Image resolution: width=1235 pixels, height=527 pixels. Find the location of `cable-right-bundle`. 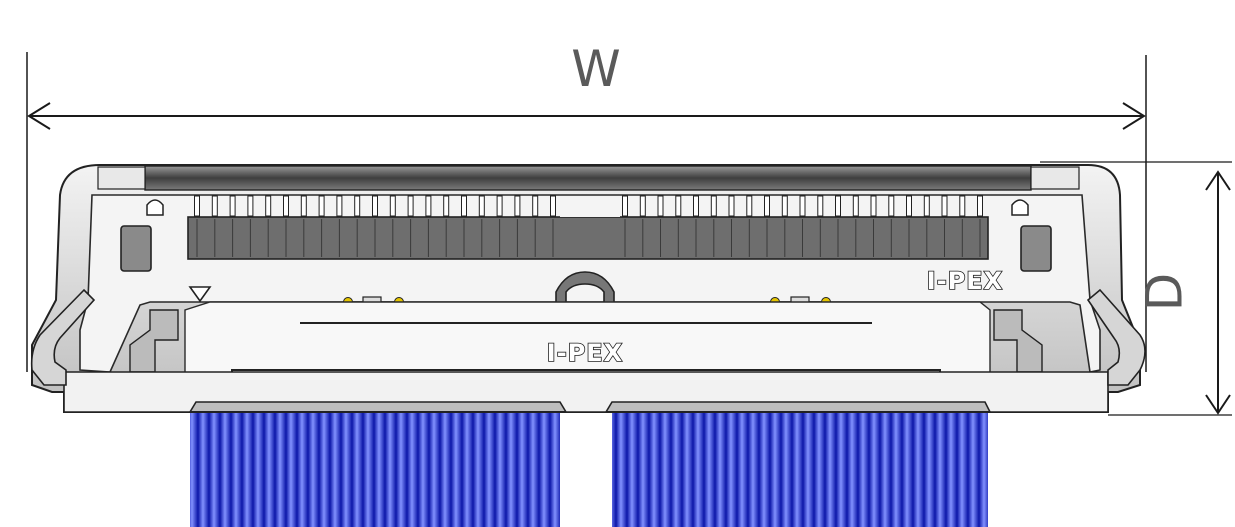

cable-right-bundle is located at coordinates (800, 469).